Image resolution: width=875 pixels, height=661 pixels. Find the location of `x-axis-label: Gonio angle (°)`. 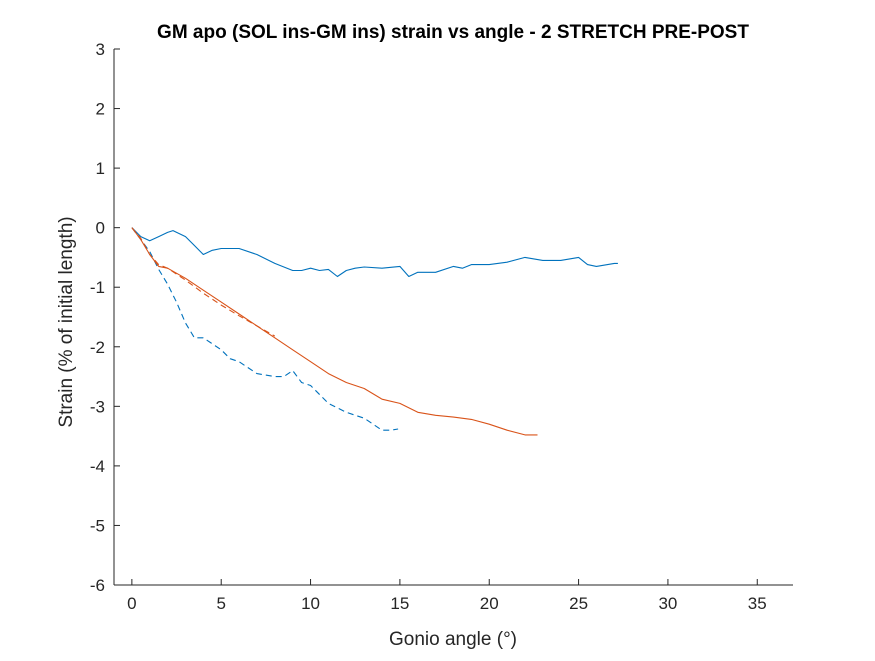

x-axis-label: Gonio angle (°) is located at coordinates (453, 639).